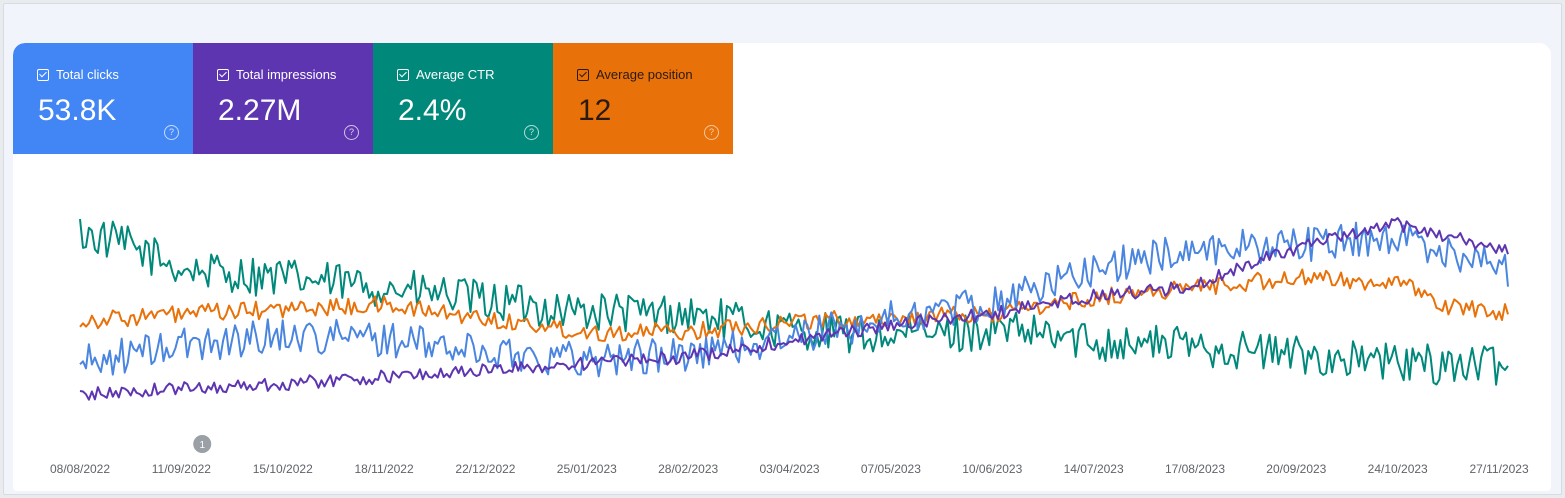  I want to click on metric-card-total-clicks: Total clicks 53.8K ?, so click(103, 98).